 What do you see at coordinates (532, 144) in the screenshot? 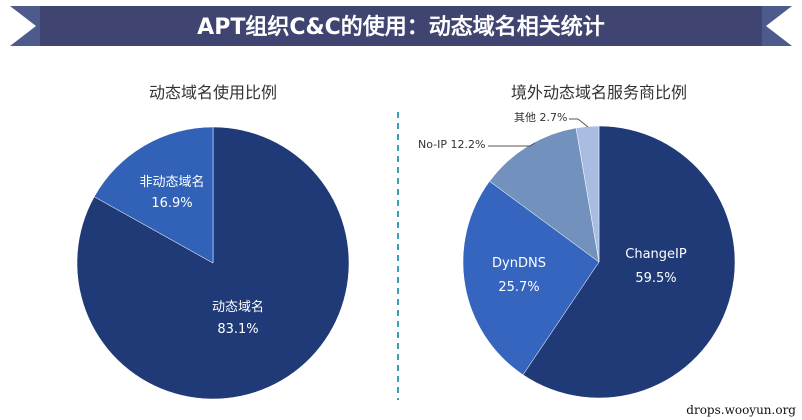
I see `leader-line-noip-tip` at bounding box center [532, 144].